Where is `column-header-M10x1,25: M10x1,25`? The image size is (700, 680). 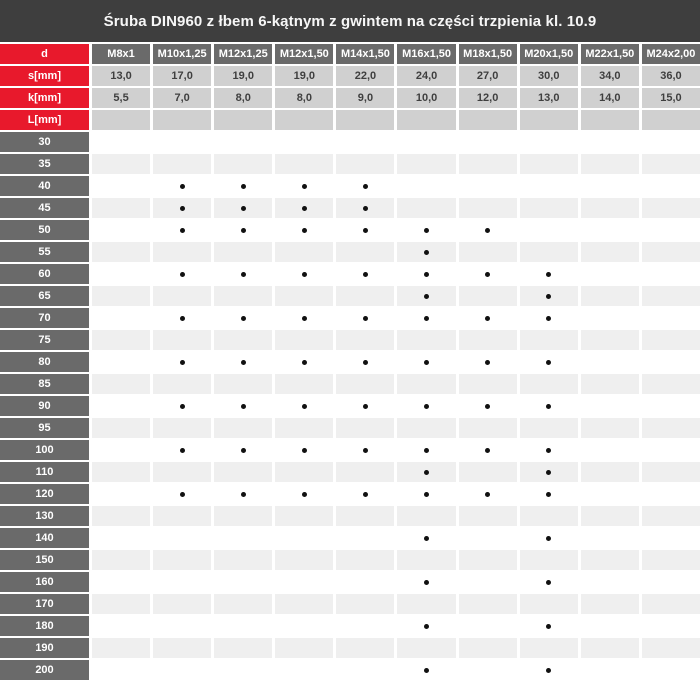
column-header-M10x1,25: M10x1,25 is located at coordinates (182, 54).